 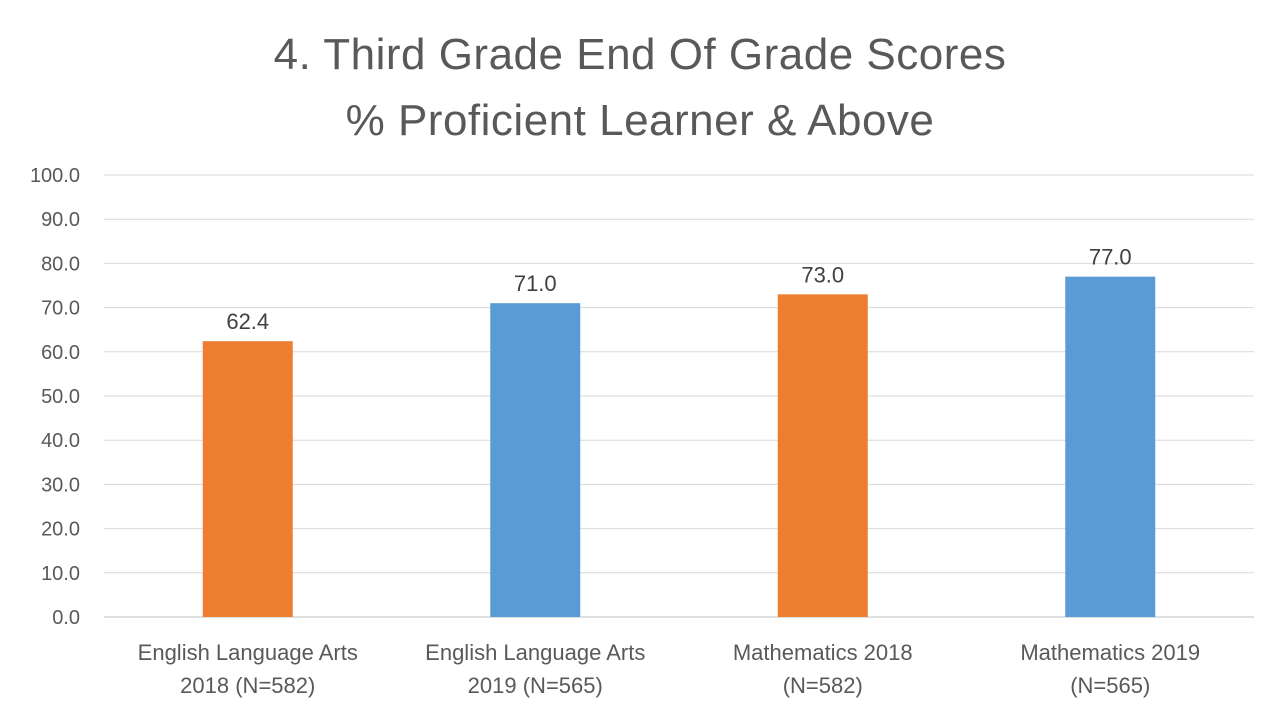 What do you see at coordinates (1110, 652) in the screenshot?
I see `x-tick-label-line: Mathematics 2019` at bounding box center [1110, 652].